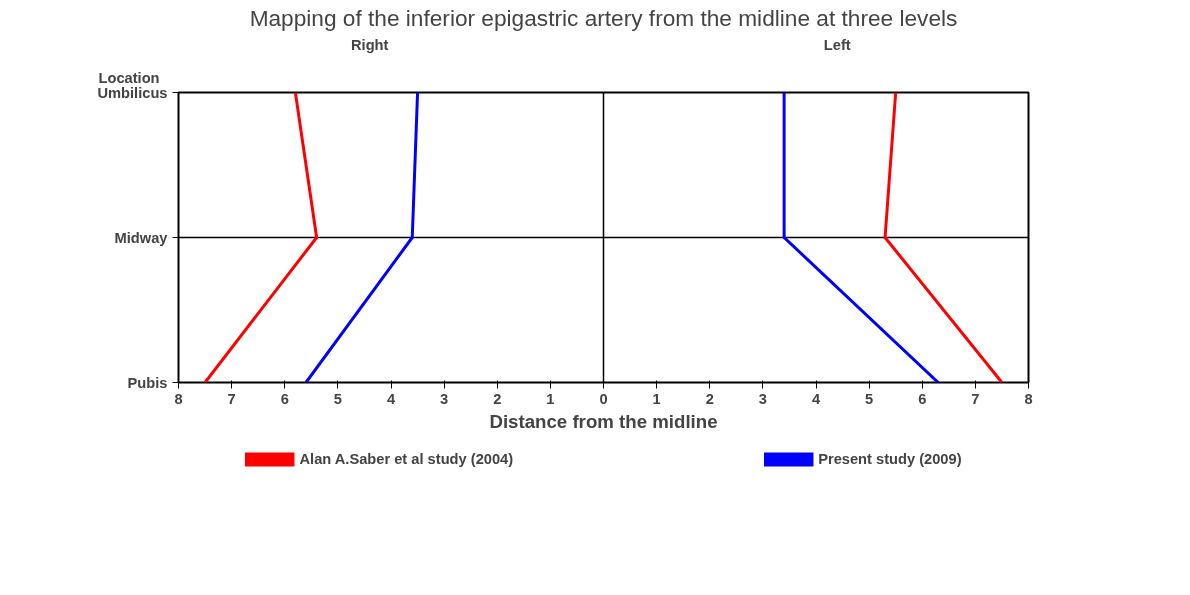 This screenshot has width=1190, height=595. Describe the element at coordinates (406, 459) in the screenshot. I see `legend-label: Alan A.Saber et al study (2004)` at that location.